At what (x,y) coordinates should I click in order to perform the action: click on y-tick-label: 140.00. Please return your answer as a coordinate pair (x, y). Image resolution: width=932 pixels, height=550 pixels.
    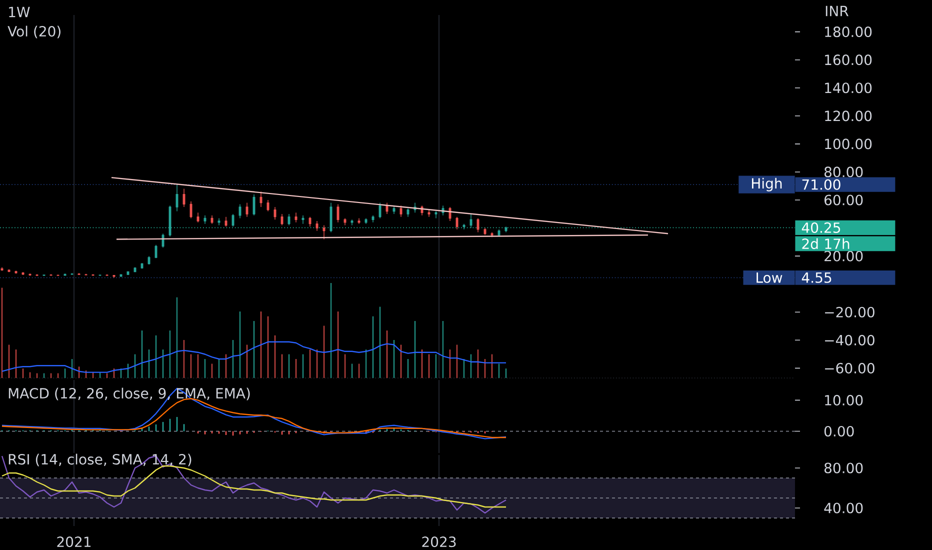
    Looking at the image, I should click on (848, 88).